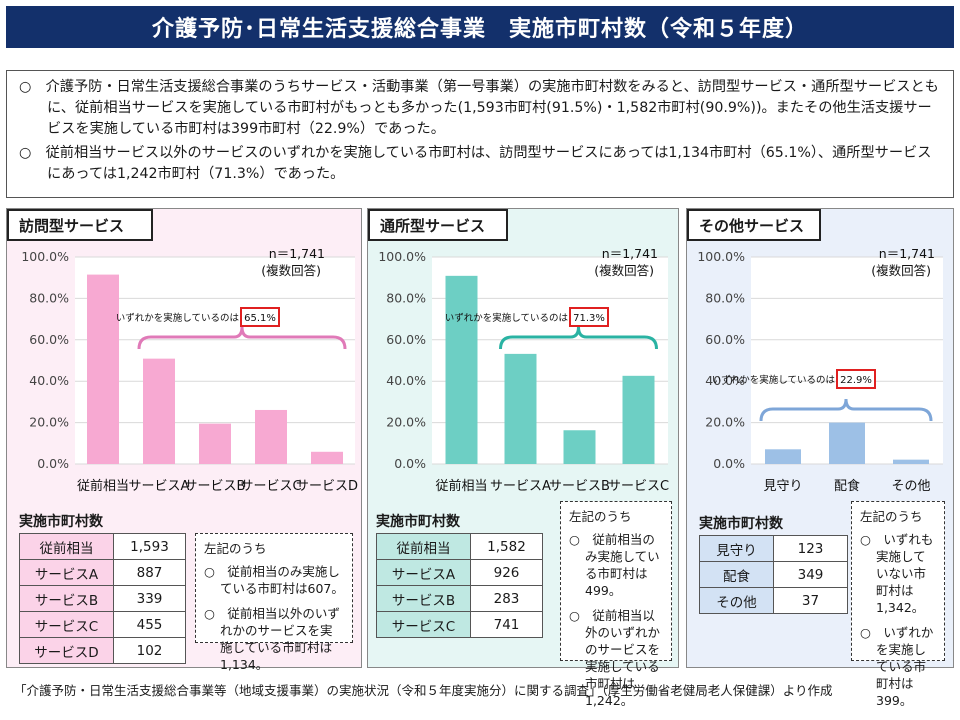  I want to click on row-value: 926, so click(506, 572).